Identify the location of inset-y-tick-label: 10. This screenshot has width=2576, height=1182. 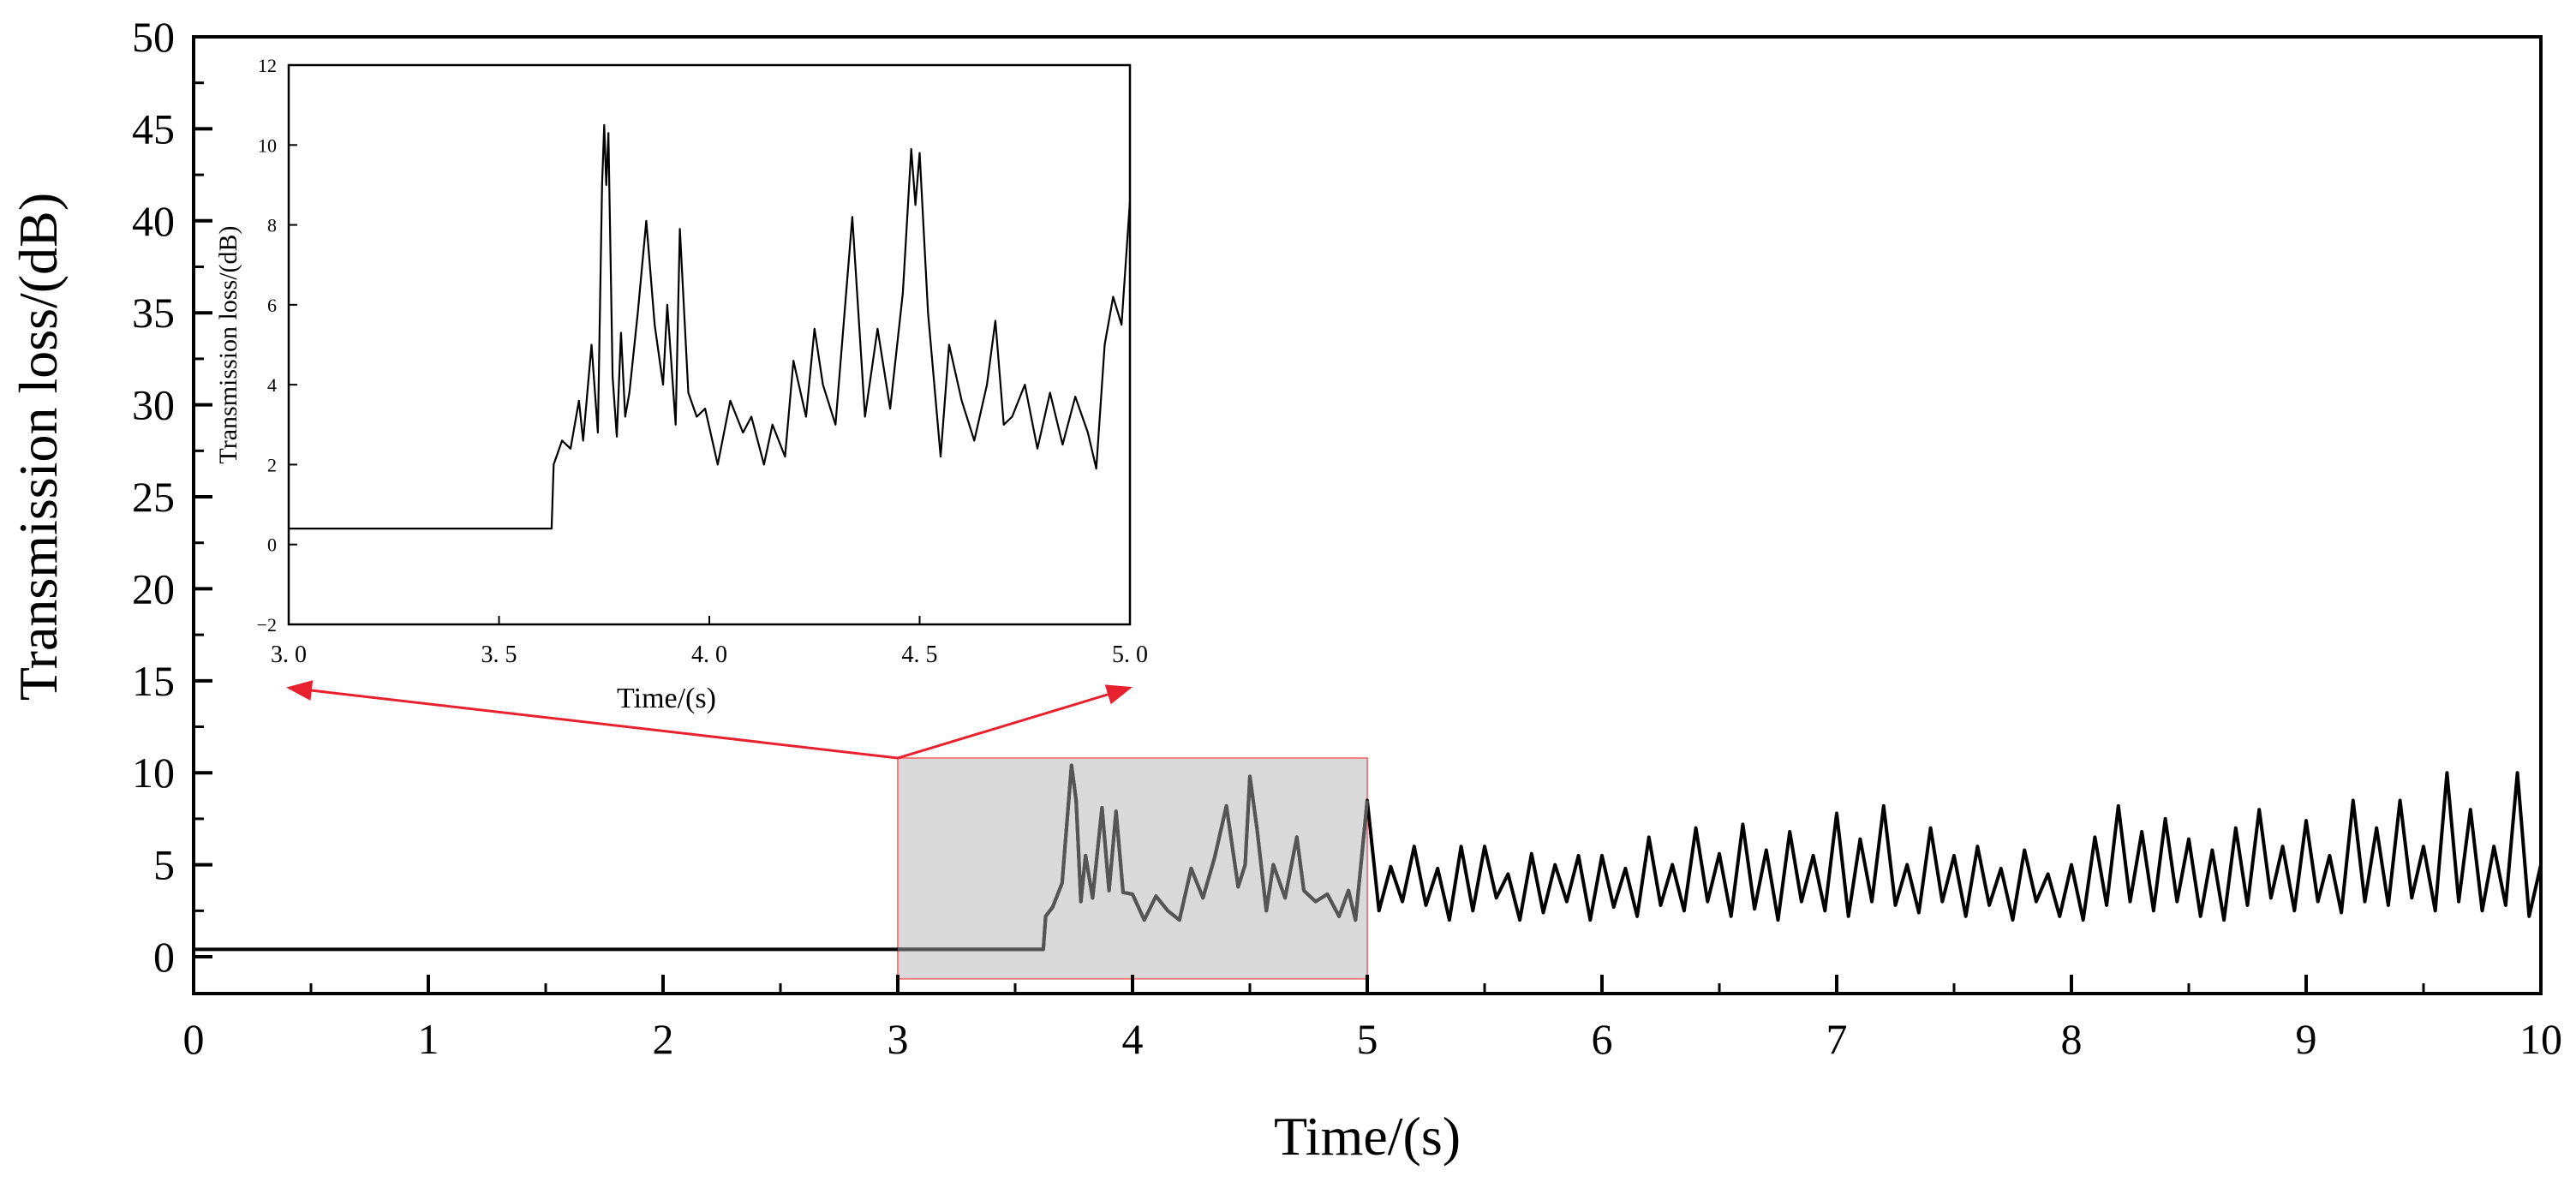
(268, 145).